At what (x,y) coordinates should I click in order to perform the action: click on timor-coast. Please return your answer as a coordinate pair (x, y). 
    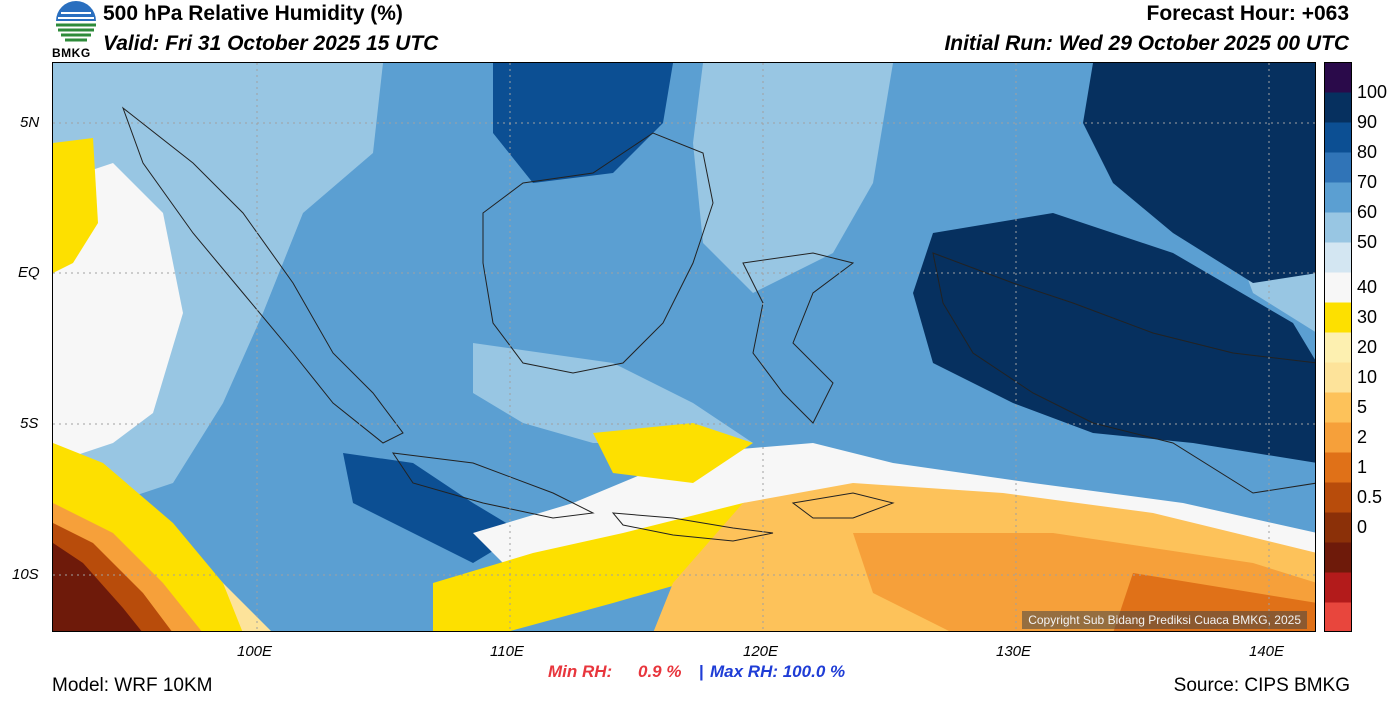
    Looking at the image, I should click on (843, 505).